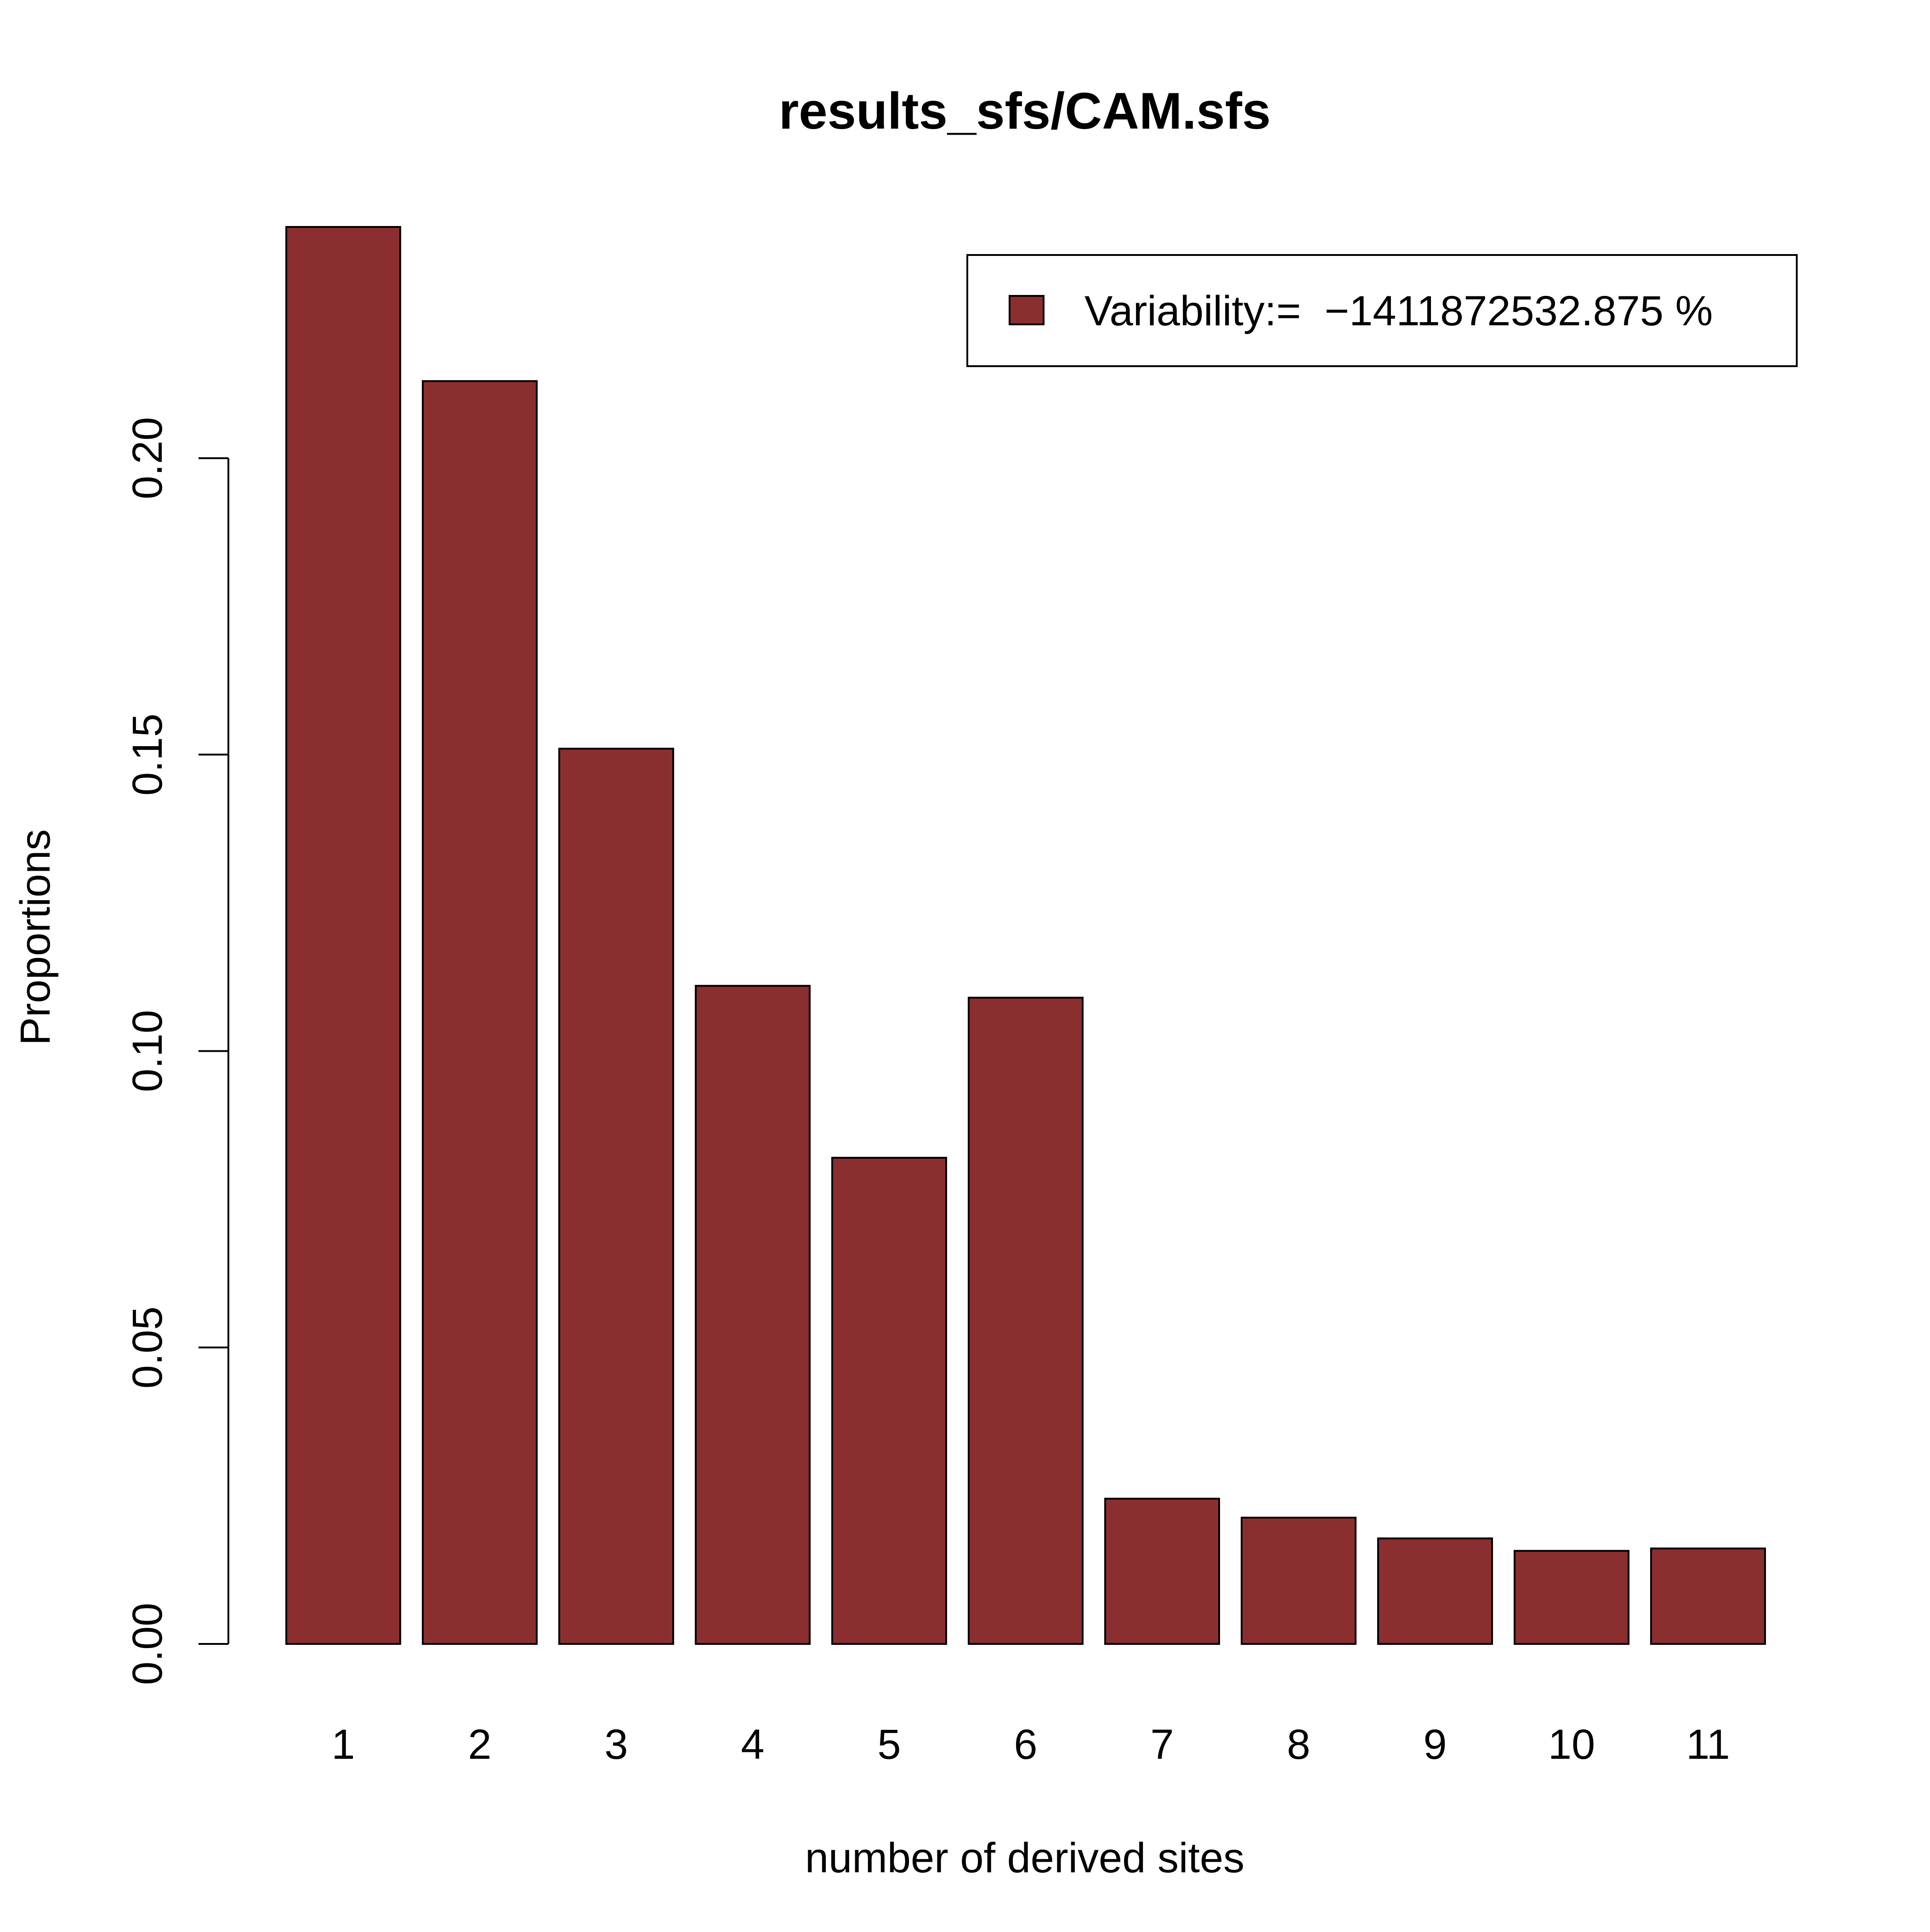  Describe the element at coordinates (616, 1744) in the screenshot. I see `x-tick-label: 3` at that location.